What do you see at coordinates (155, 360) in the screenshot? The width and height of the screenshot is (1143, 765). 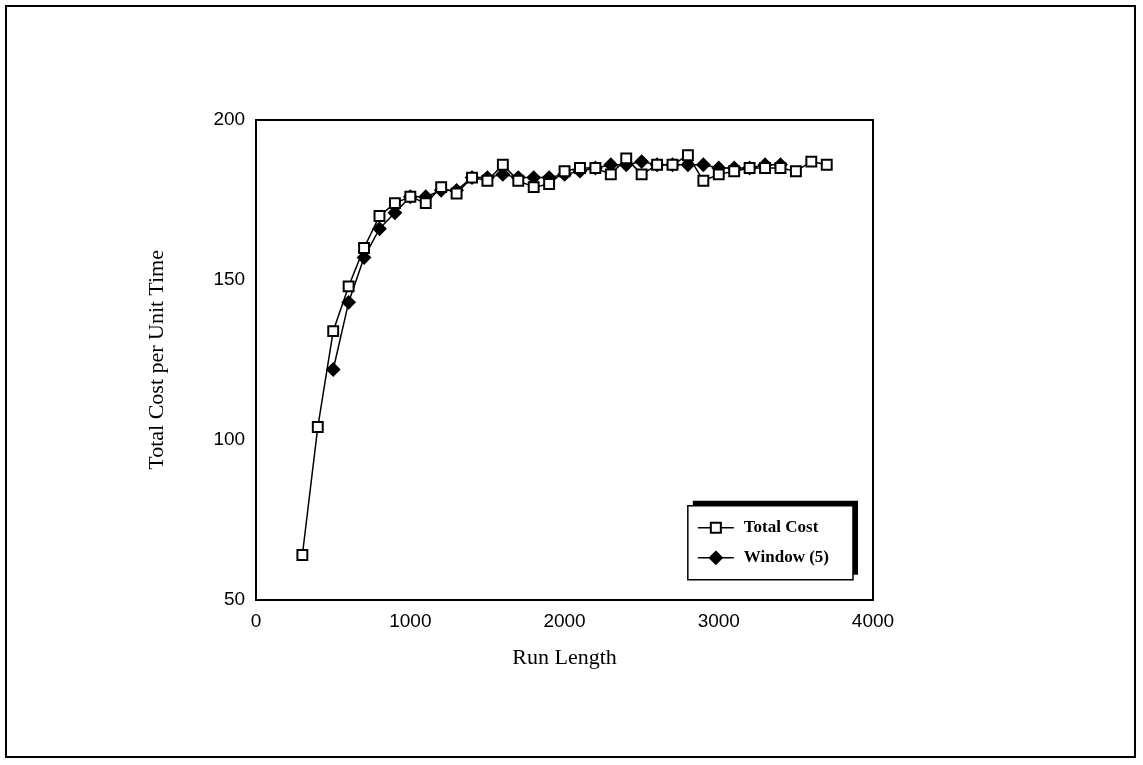 I see `y-axis-title: Total Cost per Unit Time` at bounding box center [155, 360].